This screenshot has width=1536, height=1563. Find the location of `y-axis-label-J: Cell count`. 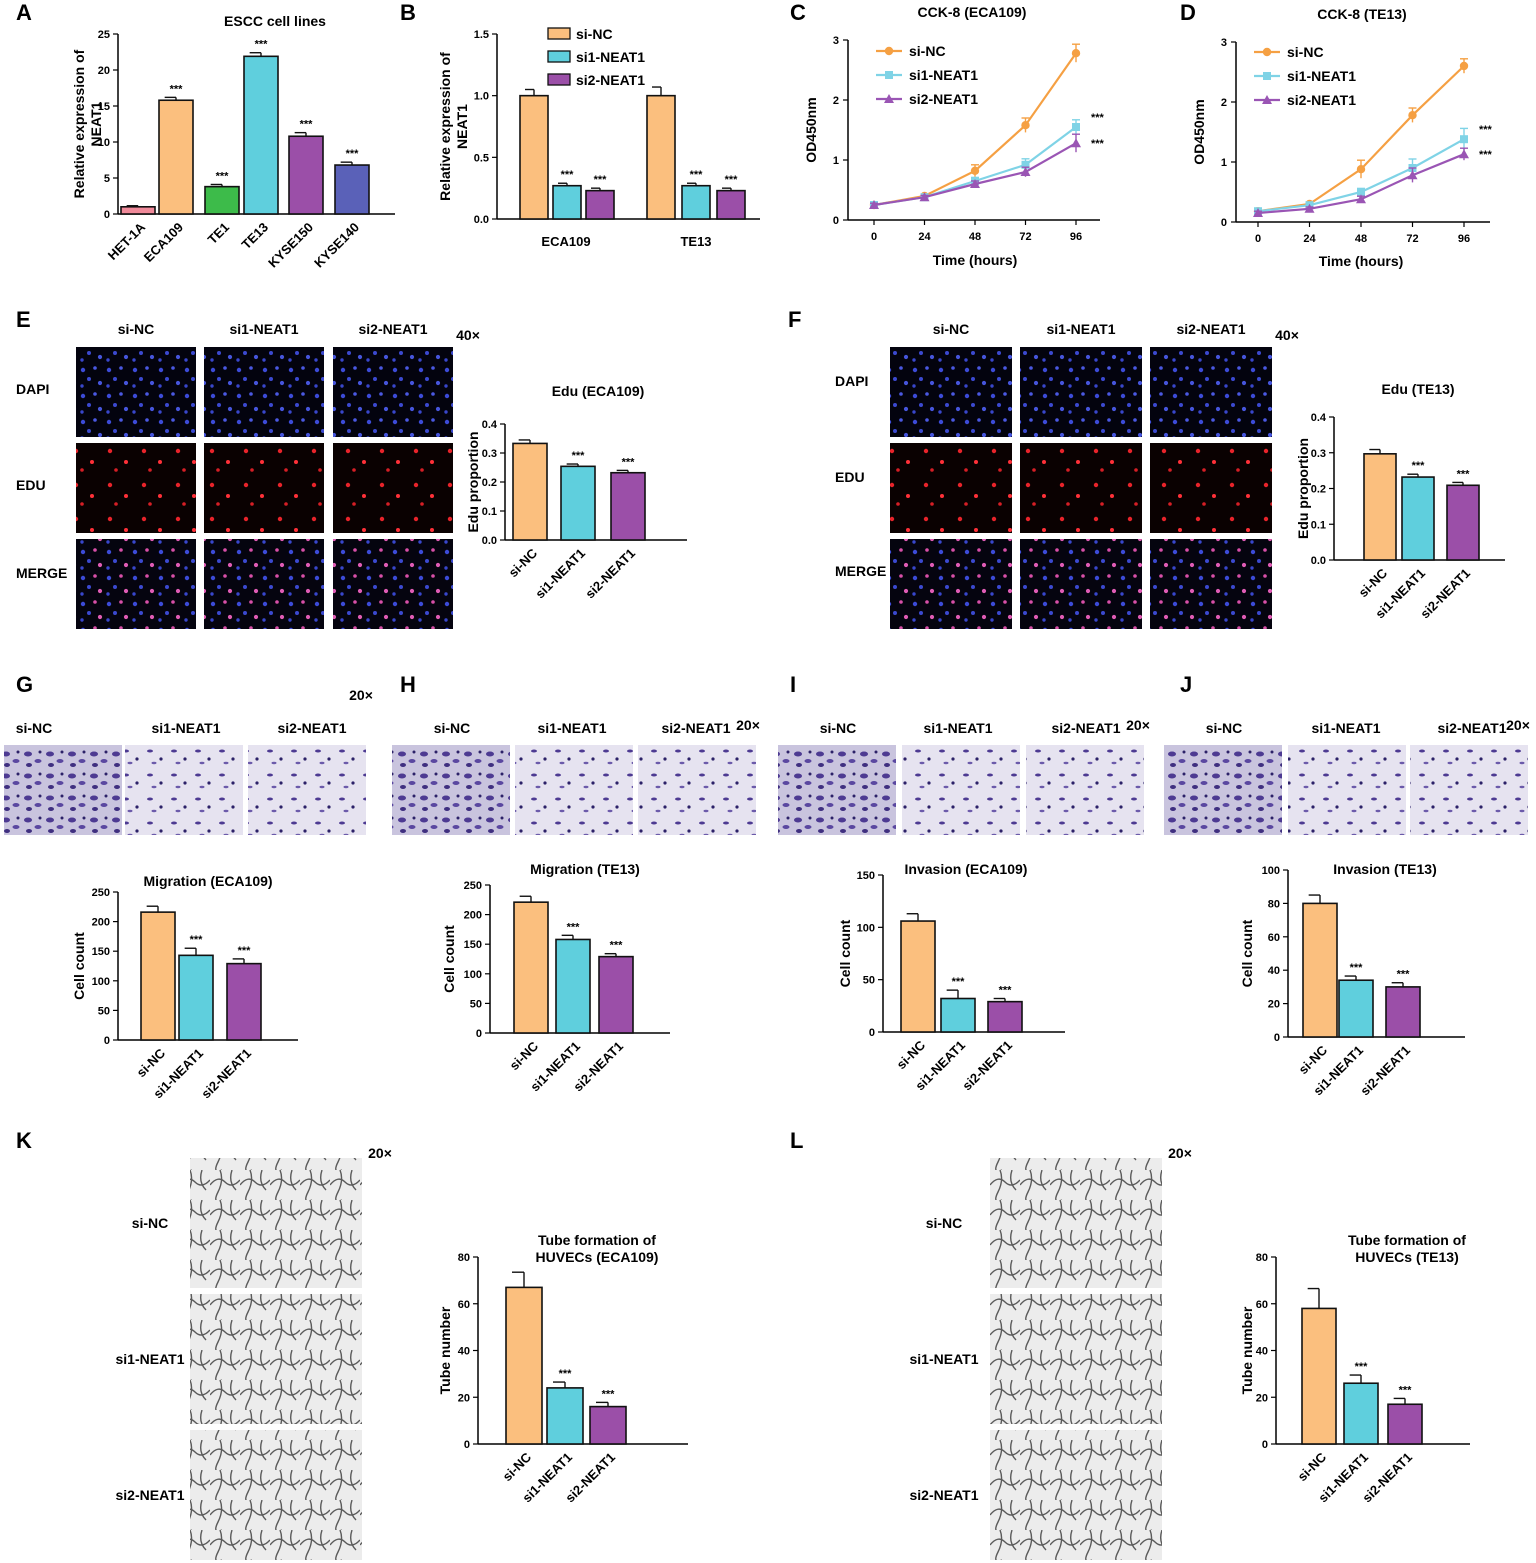

y-axis-label-J: Cell count is located at coordinates (1247, 953).